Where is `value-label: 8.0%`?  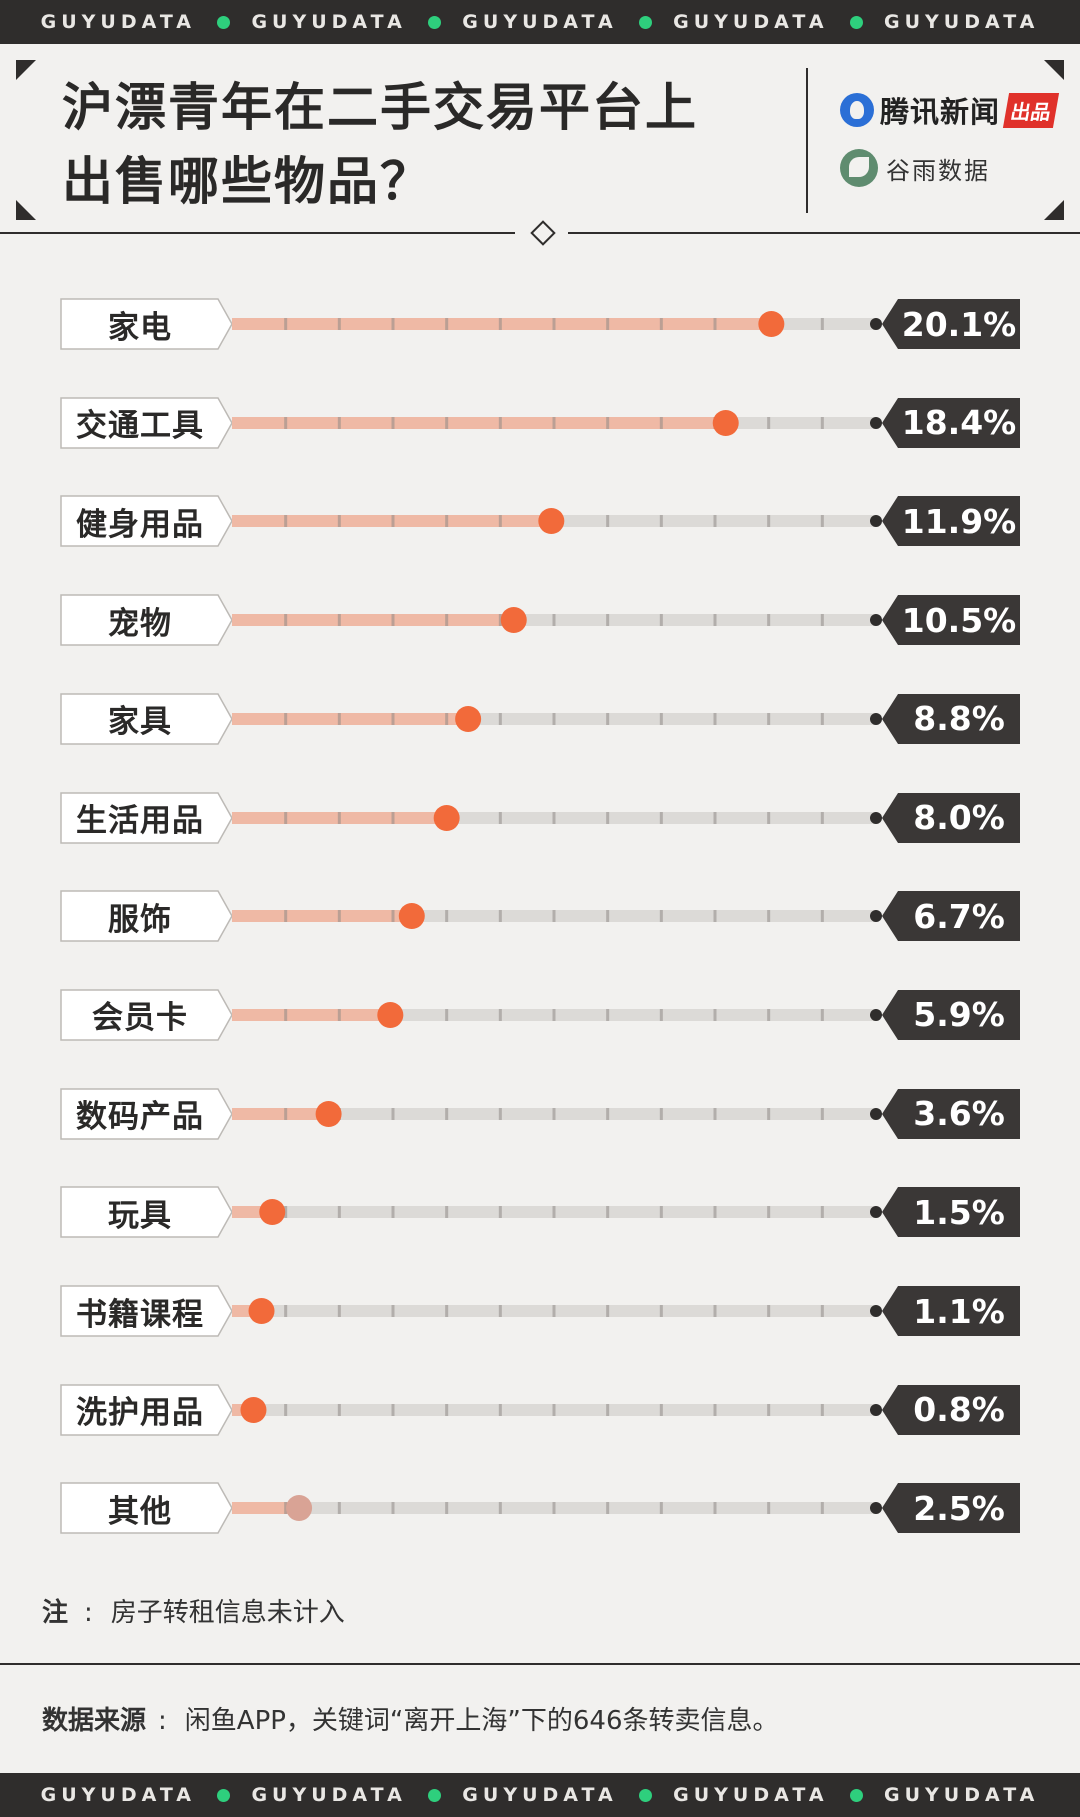
value-label: 8.0% is located at coordinates (950, 818).